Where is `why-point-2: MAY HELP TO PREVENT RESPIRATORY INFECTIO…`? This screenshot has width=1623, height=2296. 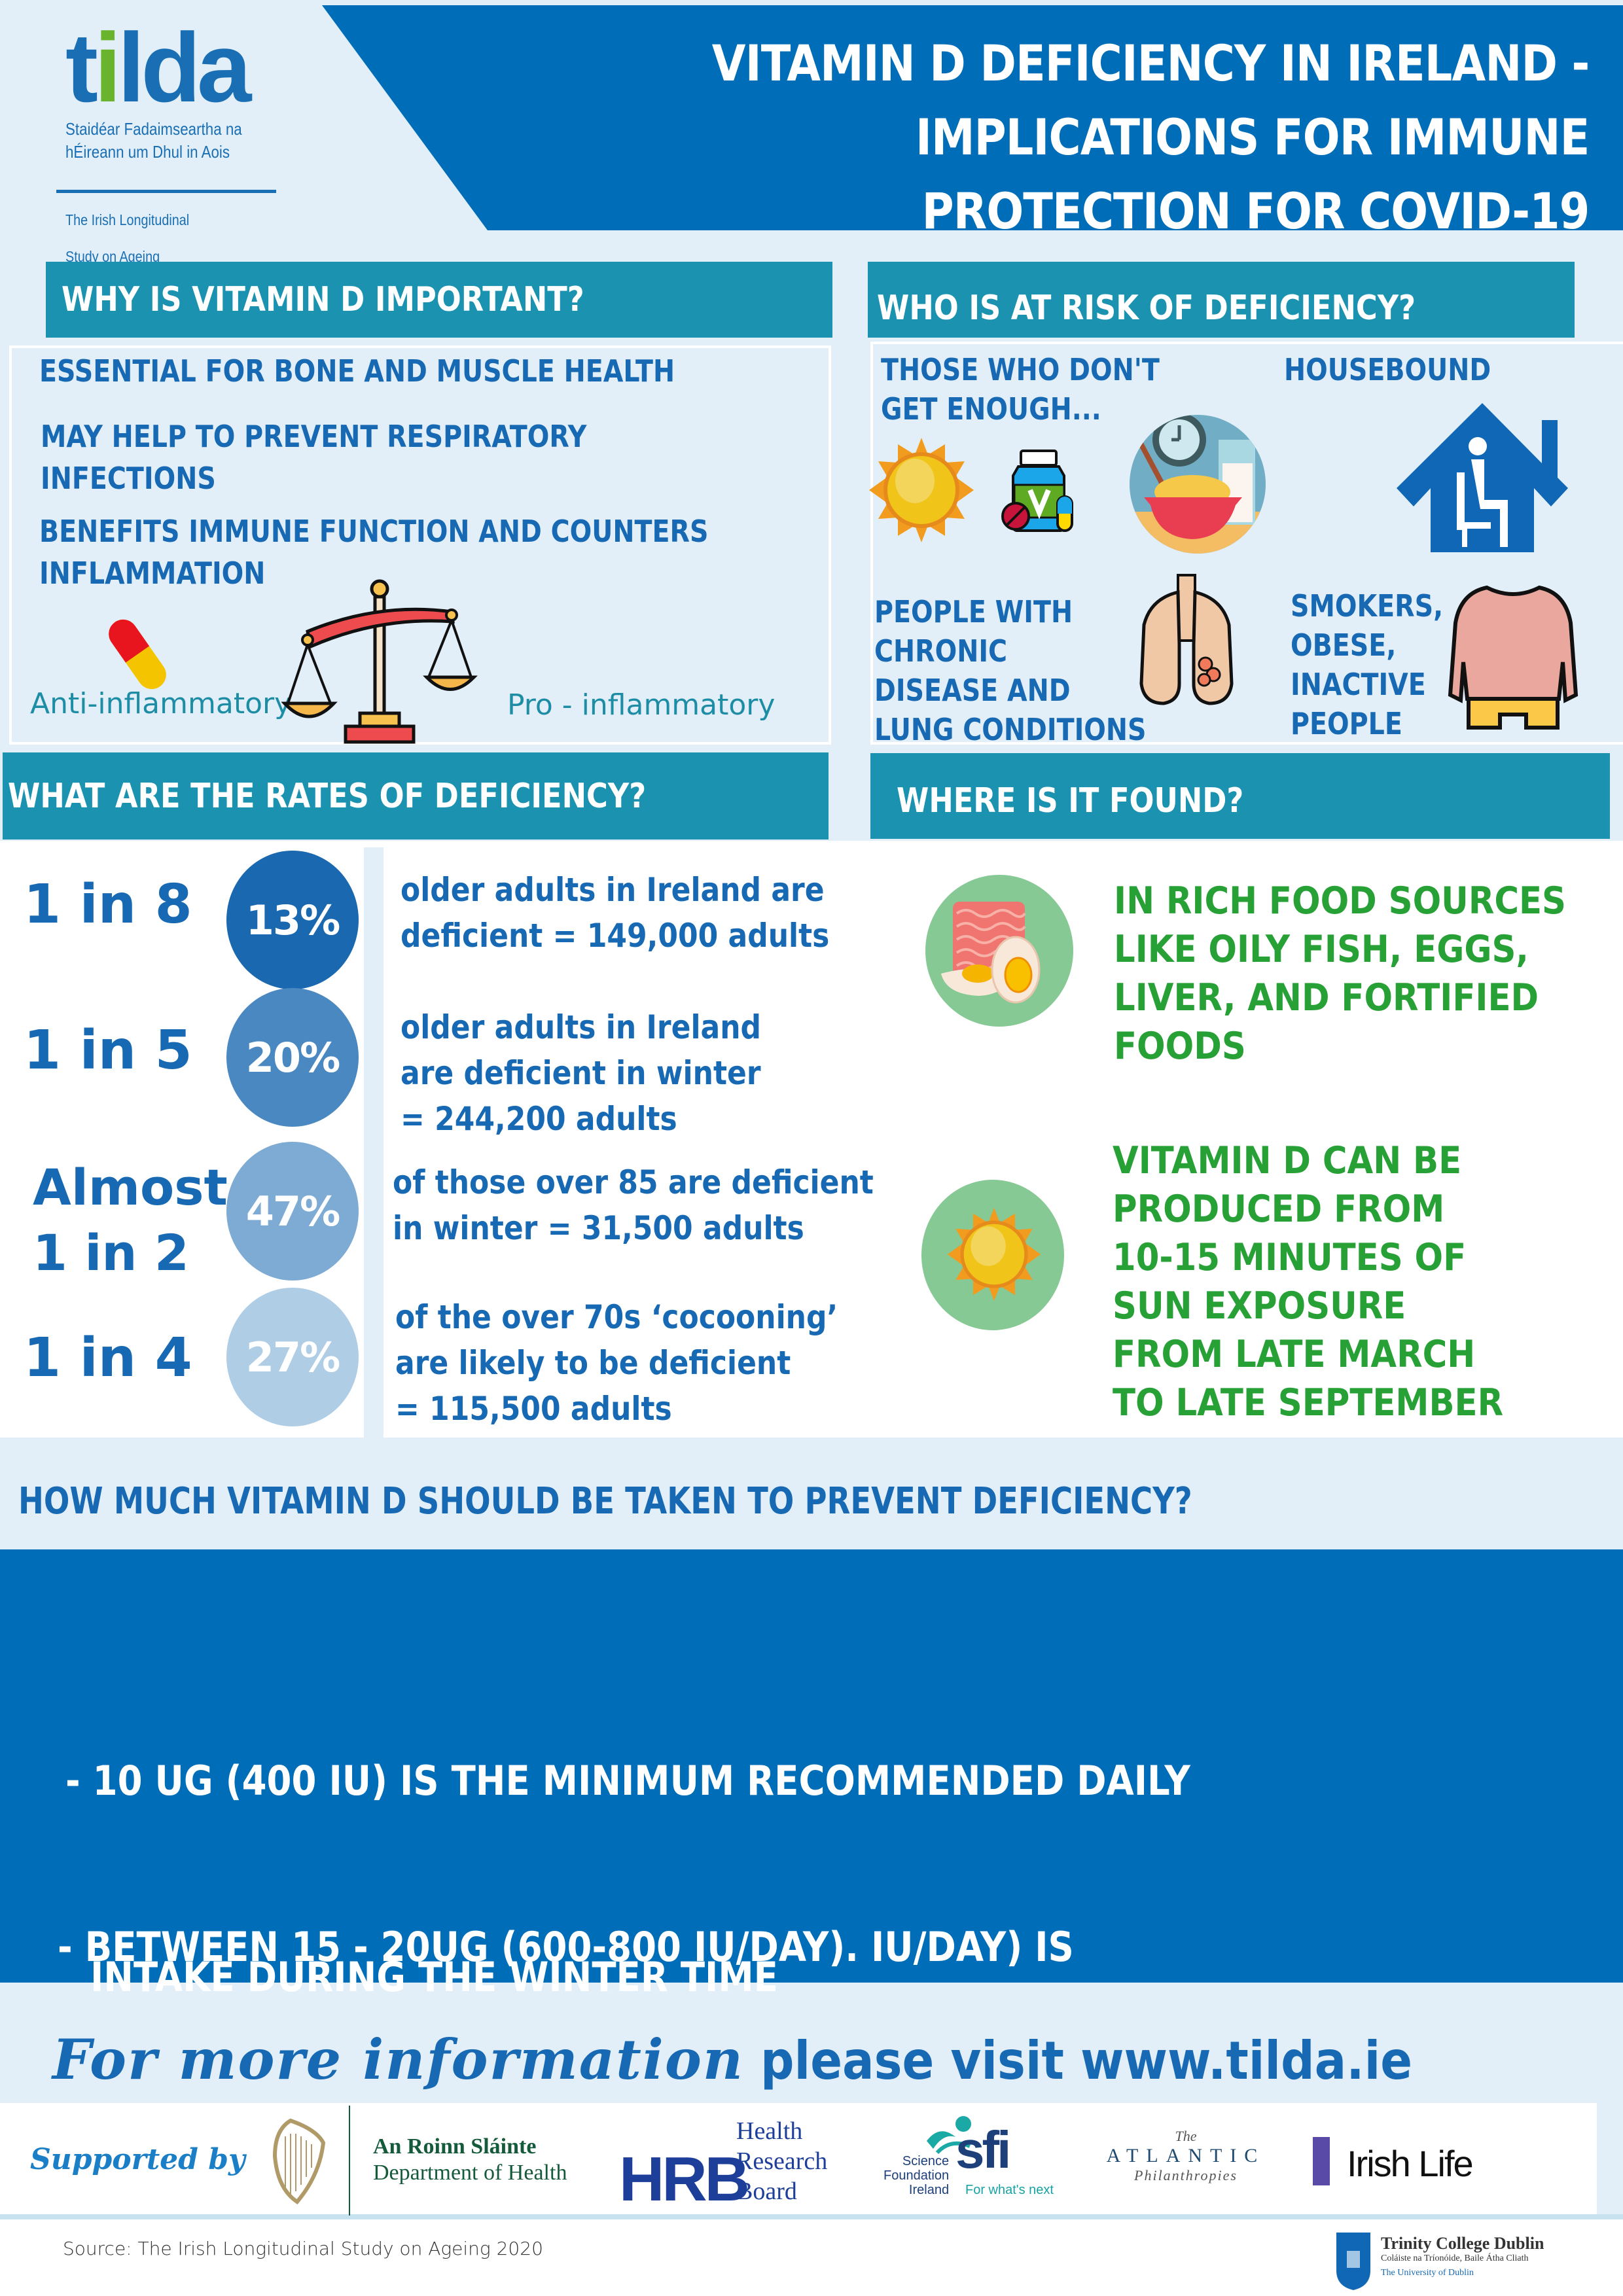 why-point-2: MAY HELP TO PREVENT RESPIRATORY INFECTIO… is located at coordinates (358, 457).